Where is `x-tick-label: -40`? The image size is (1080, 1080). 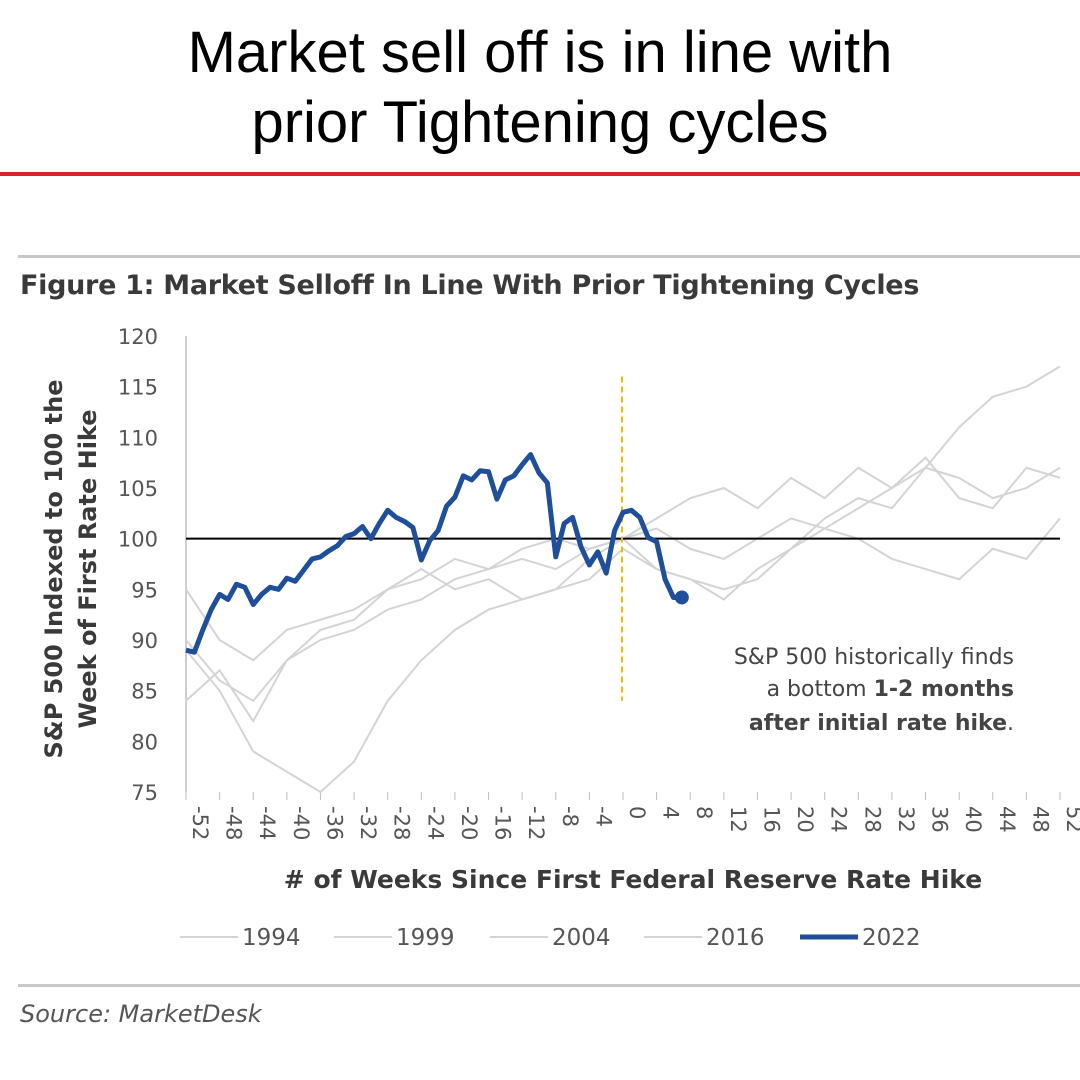 x-tick-label: -40 is located at coordinates (301, 823).